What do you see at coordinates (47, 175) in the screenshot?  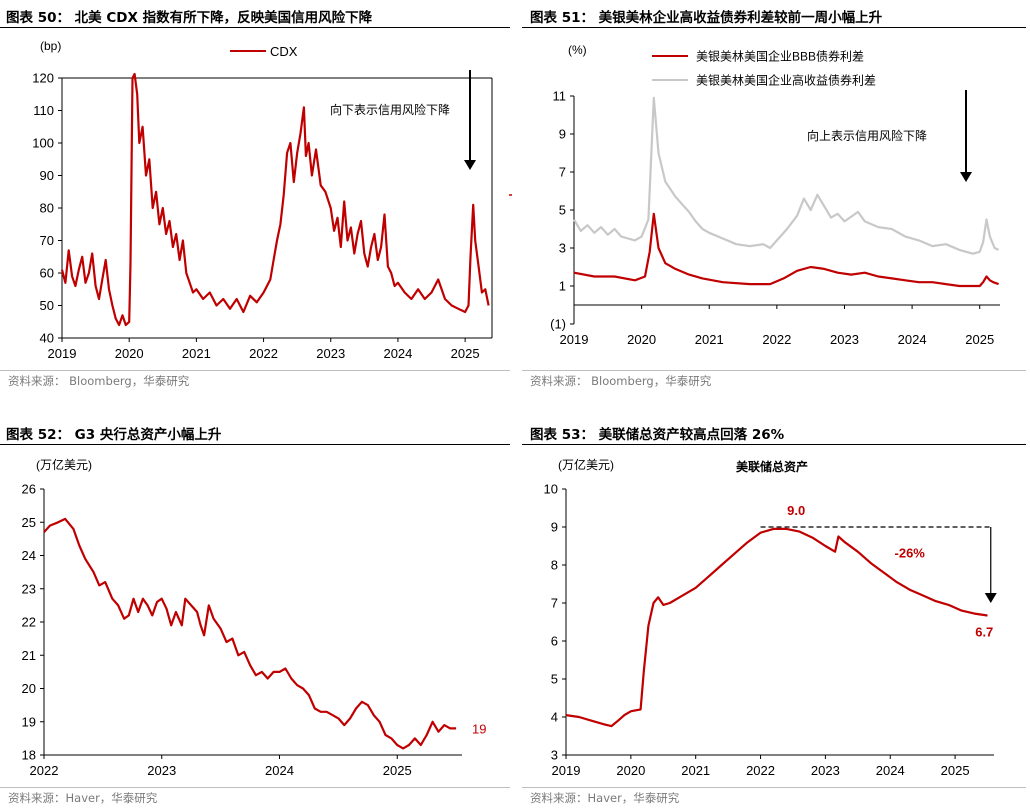 I see `y-tick-label: 90` at bounding box center [47, 175].